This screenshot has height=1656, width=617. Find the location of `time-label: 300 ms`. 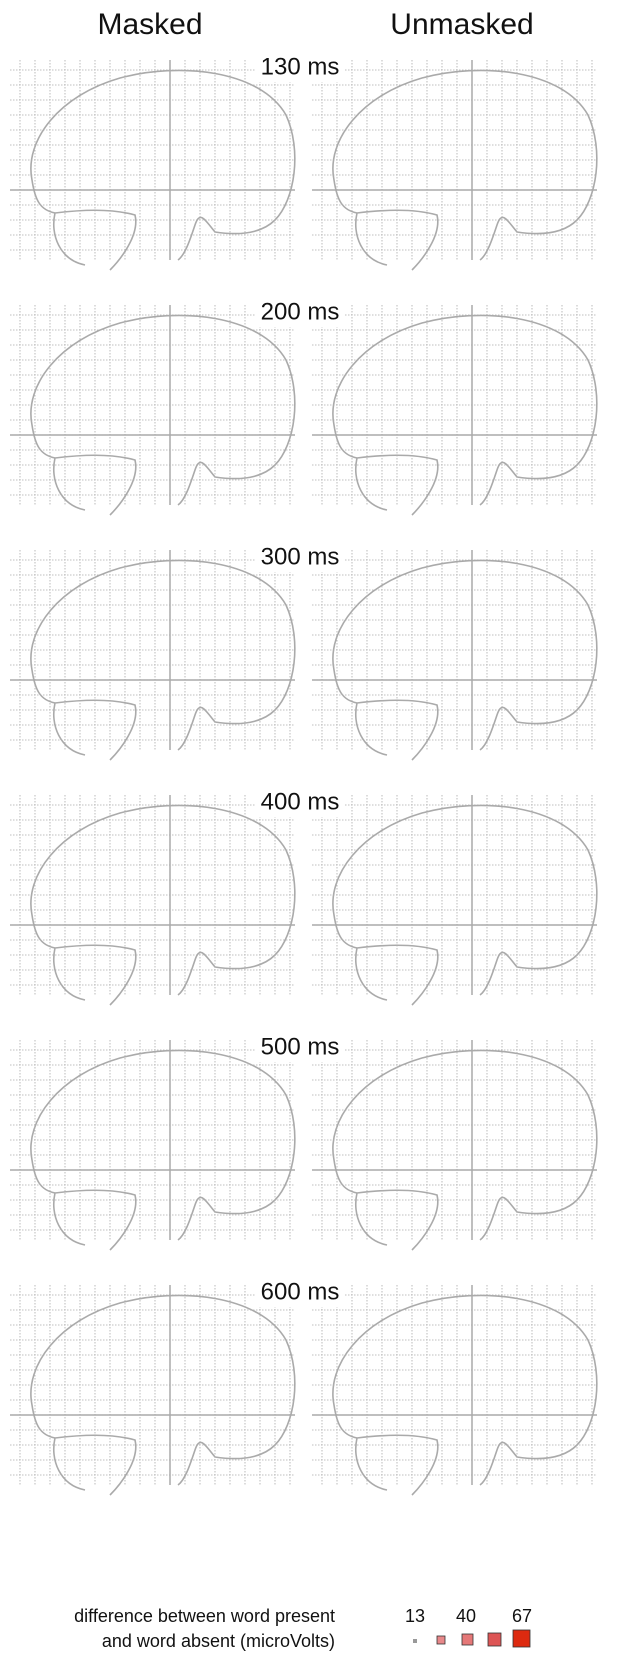

time-label: 300 ms is located at coordinates (300, 556).